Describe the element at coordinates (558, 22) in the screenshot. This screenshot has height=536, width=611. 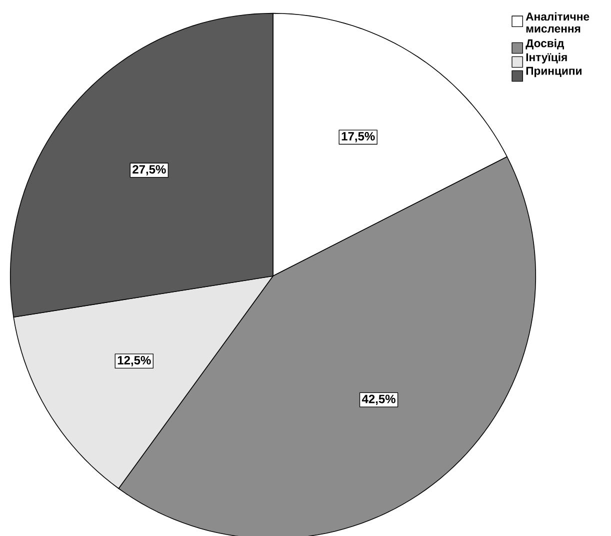
I see `legend-label: Аналітичне мислення` at that location.